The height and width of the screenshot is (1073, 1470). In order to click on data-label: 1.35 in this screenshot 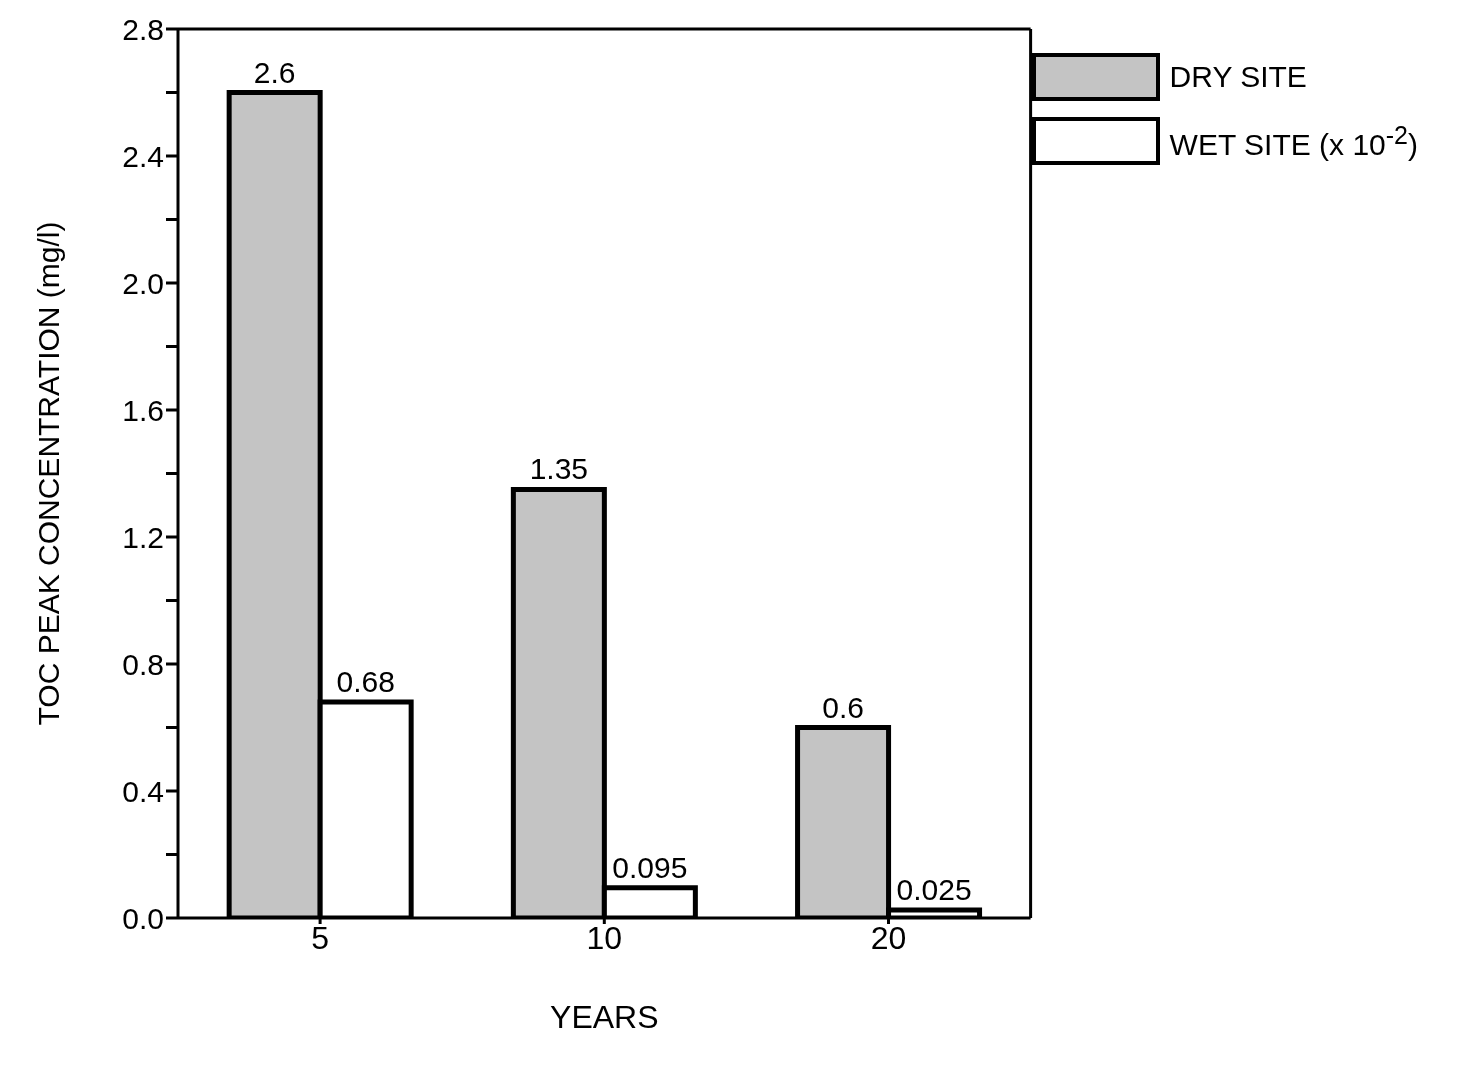, I will do `click(559, 469)`.